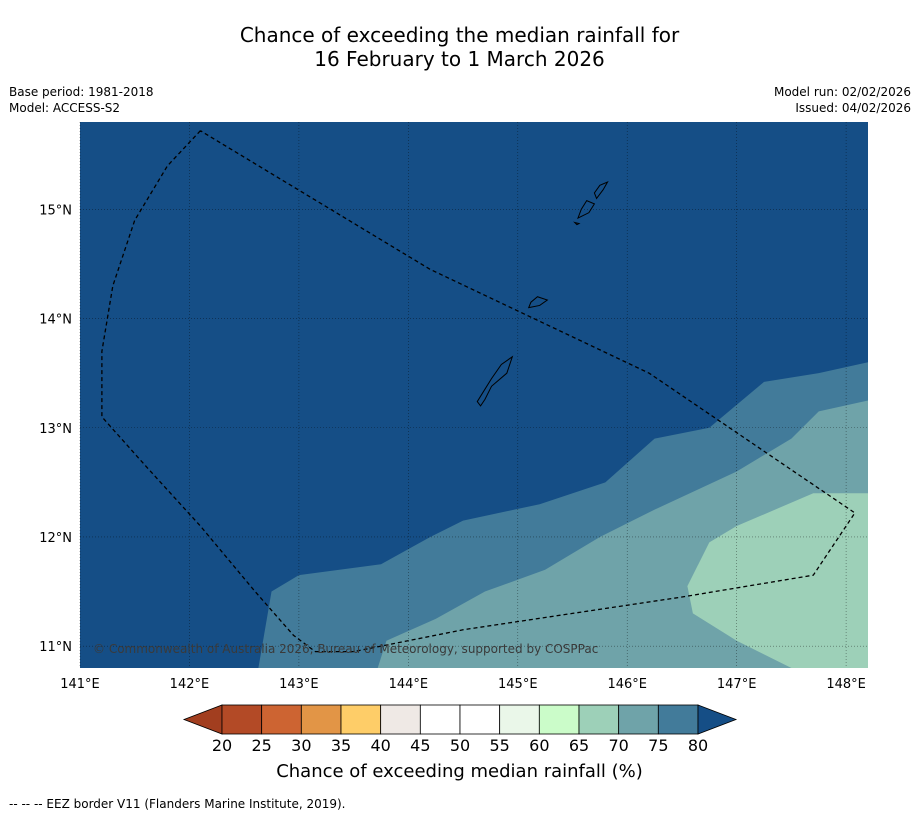  I want to click on x-tick-label: 143°E, so click(299, 684).